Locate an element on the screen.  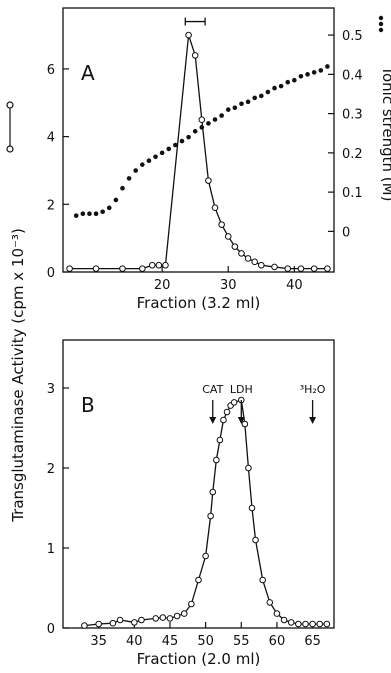
y-tick-label-a: 0 is located at coordinates (51, 273).